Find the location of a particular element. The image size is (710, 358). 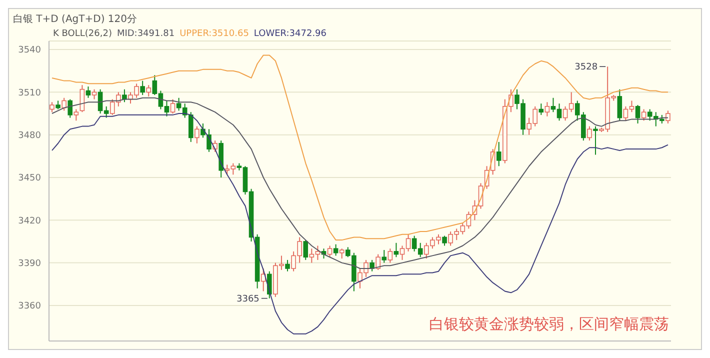

annotation: 3365 is located at coordinates (248, 299).